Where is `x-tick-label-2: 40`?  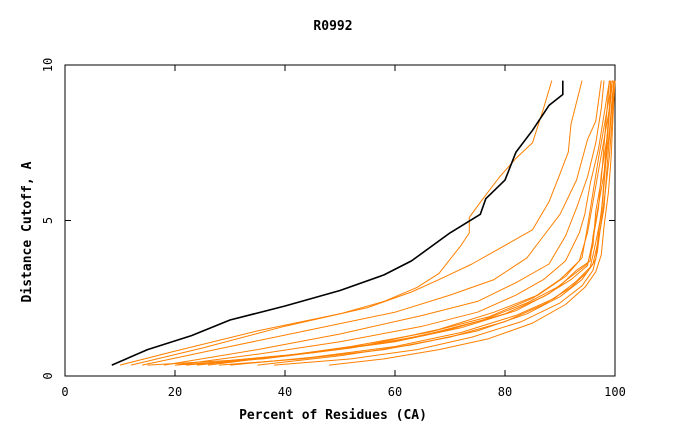 x-tick-label-2: 40 is located at coordinates (285, 392).